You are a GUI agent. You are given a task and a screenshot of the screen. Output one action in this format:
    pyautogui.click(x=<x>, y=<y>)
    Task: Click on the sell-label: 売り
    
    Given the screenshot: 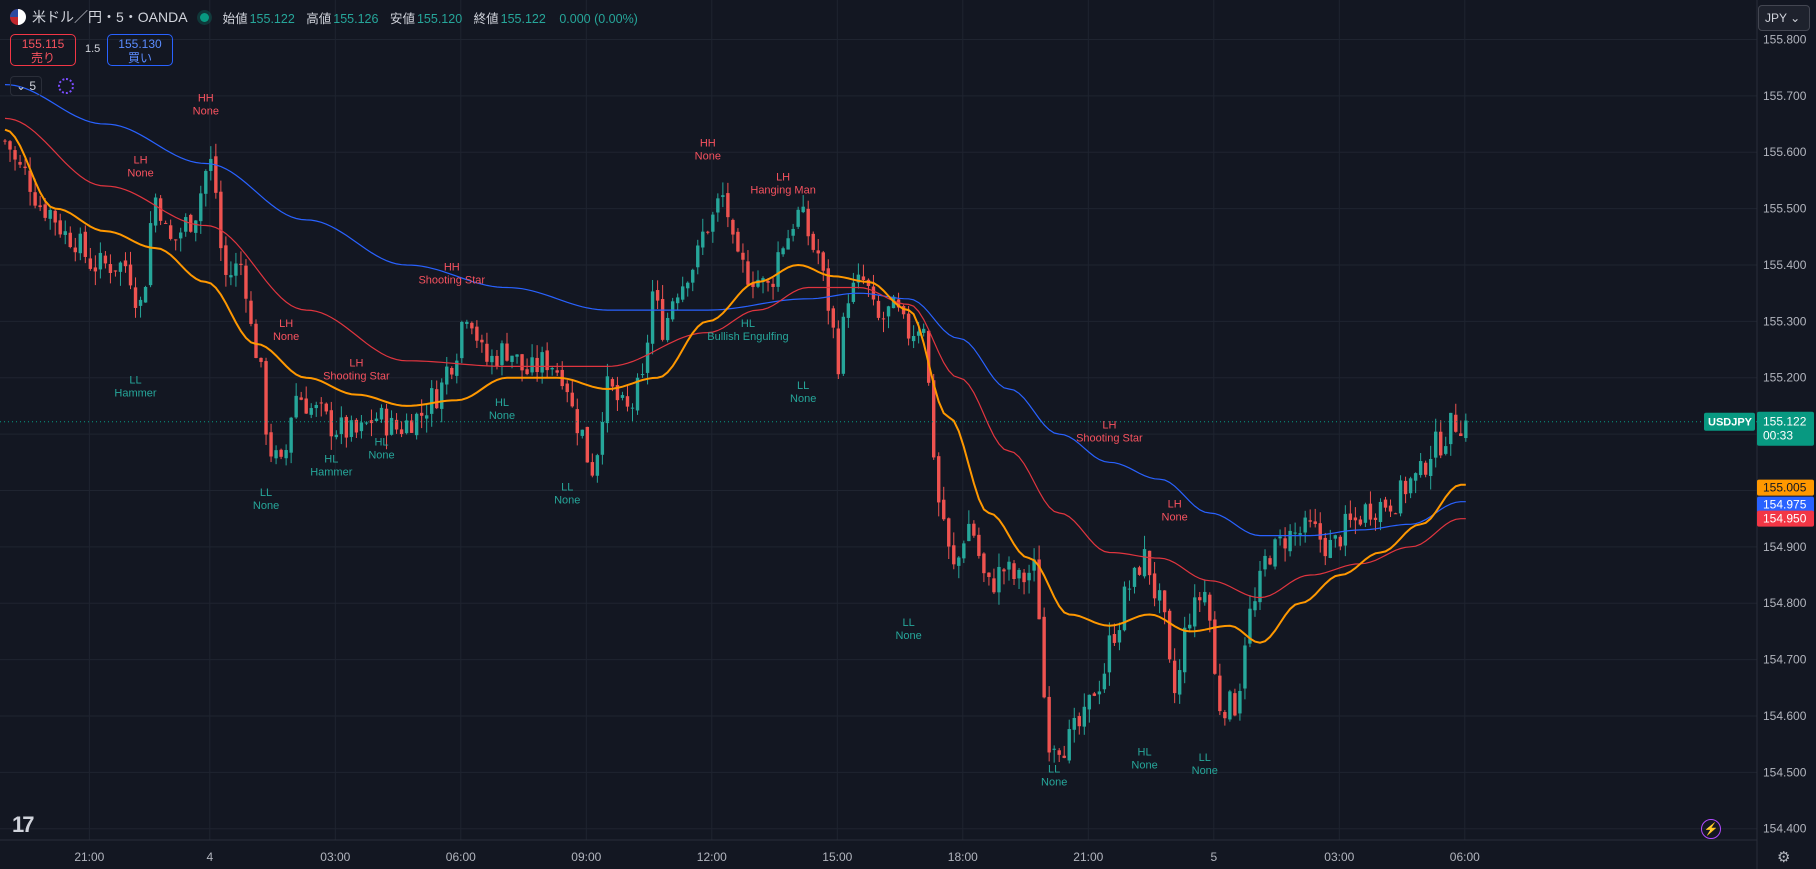 What is the action you would take?
    pyautogui.click(x=42, y=58)
    